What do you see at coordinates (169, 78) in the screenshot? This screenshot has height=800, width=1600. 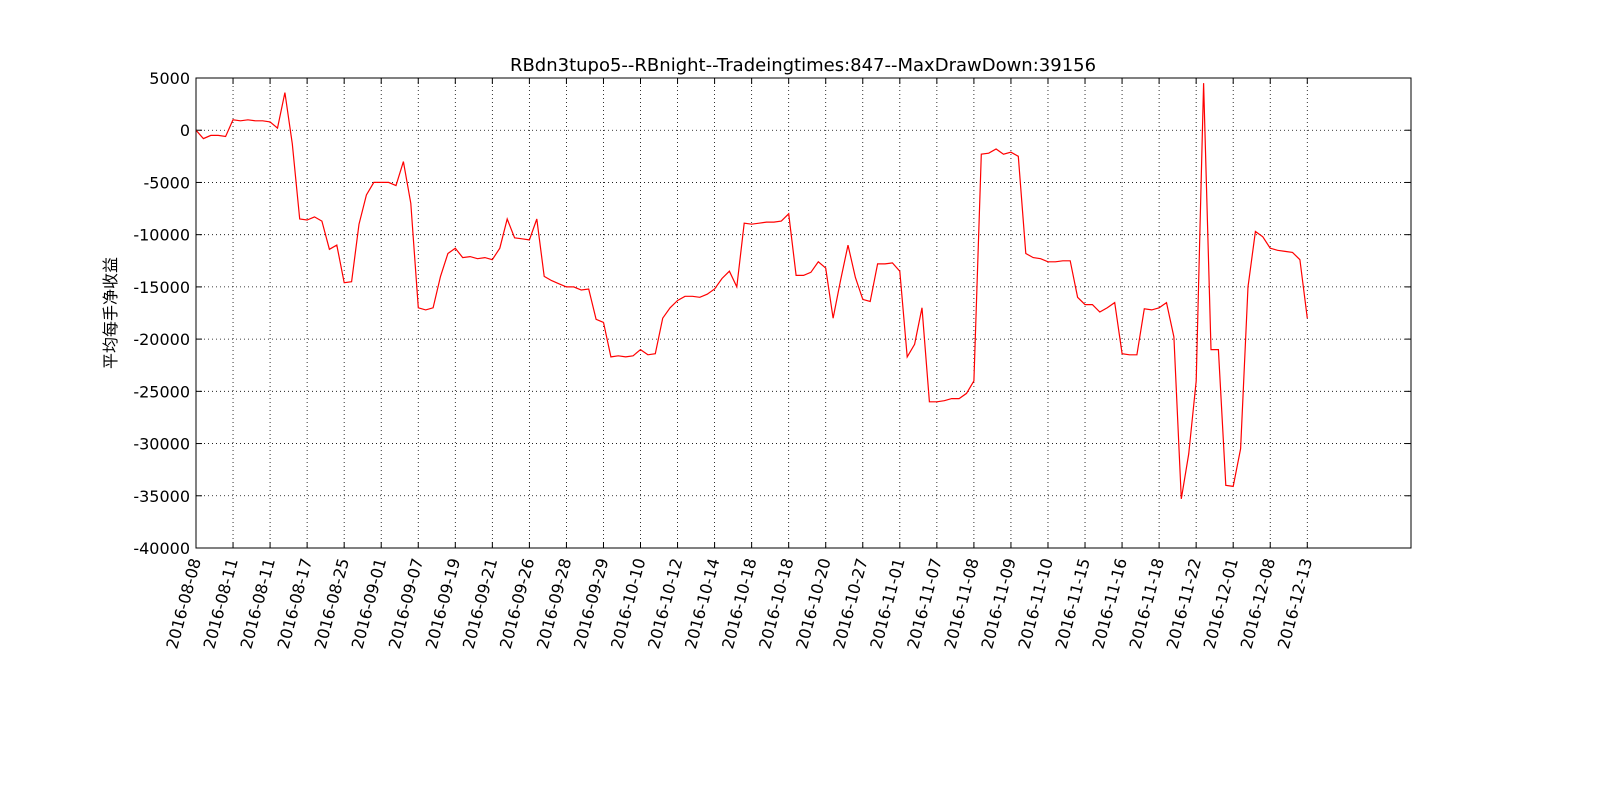 I see `y-tick-label: 5000` at bounding box center [169, 78].